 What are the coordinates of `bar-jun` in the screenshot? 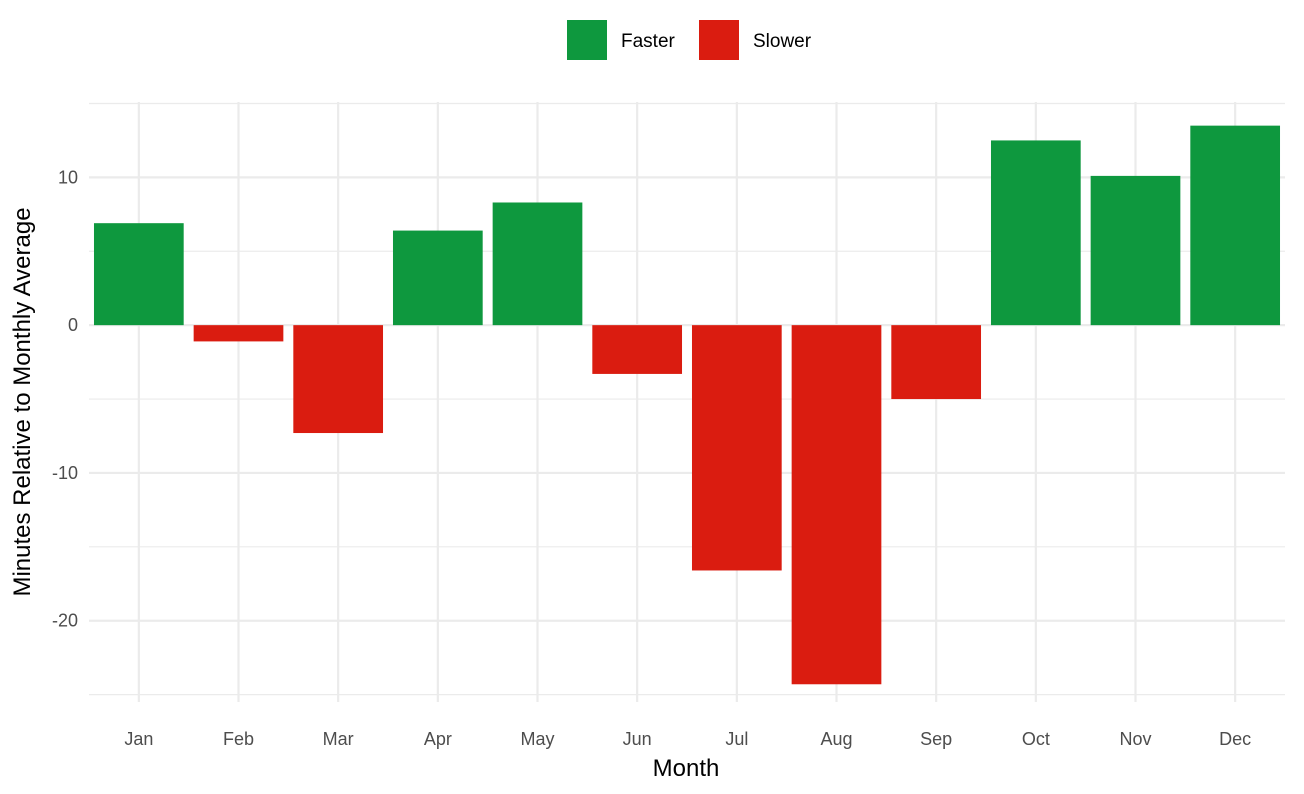 It's located at (637, 349).